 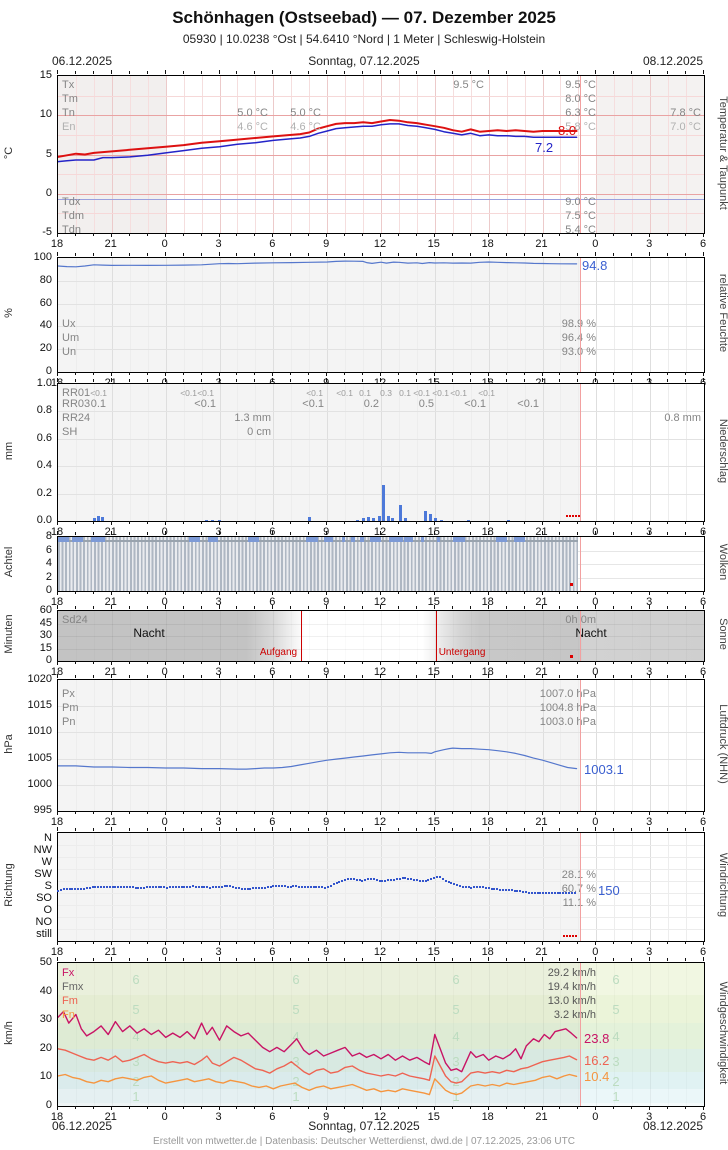 I want to click on y-tick-label: 45, so click(x=45, y=622).